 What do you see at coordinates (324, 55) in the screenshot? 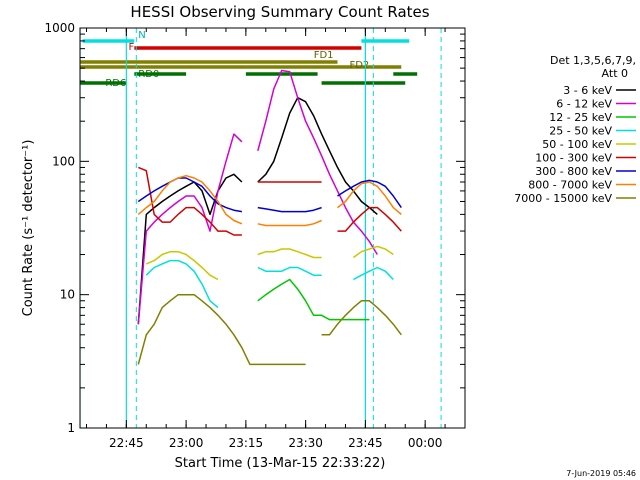
I see `flag-label-fd1: FD1` at bounding box center [324, 55].